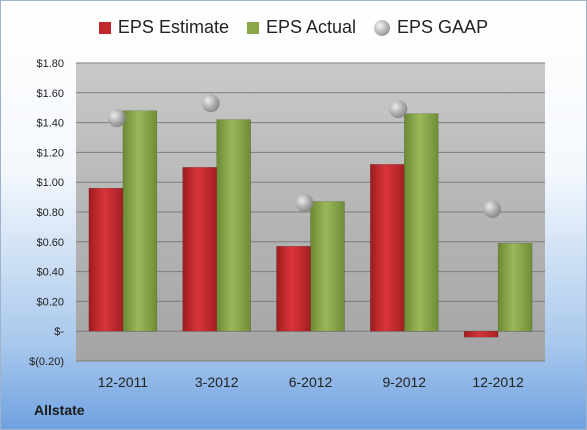 This screenshot has width=587, height=430. What do you see at coordinates (50, 302) in the screenshot?
I see `y-tick-label: $0.20` at bounding box center [50, 302].